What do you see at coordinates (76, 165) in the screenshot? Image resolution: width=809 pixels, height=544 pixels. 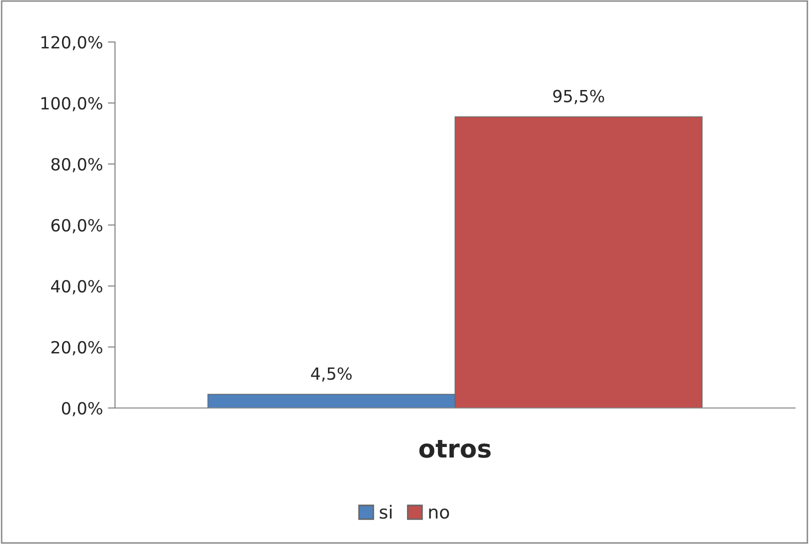 I see `y-tick-label: 80,0%` at bounding box center [76, 165].